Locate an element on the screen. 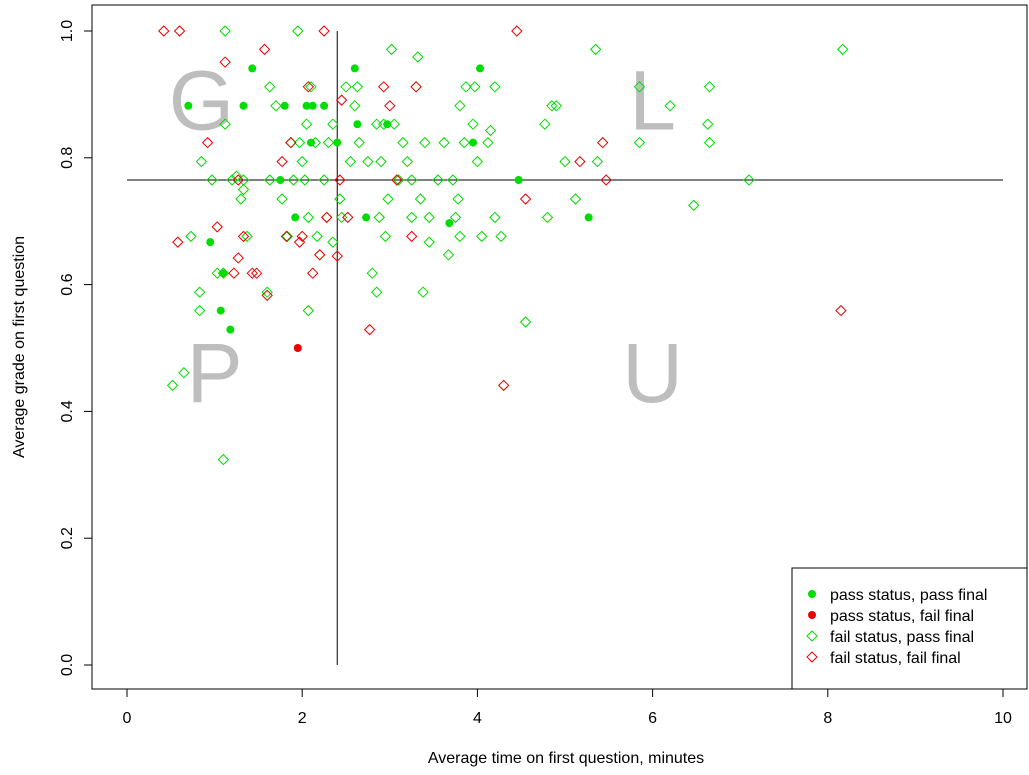 Image resolution: width=1029 pixels, height=775 pixels. legend-label-2: pass status, fail final is located at coordinates (902, 616).